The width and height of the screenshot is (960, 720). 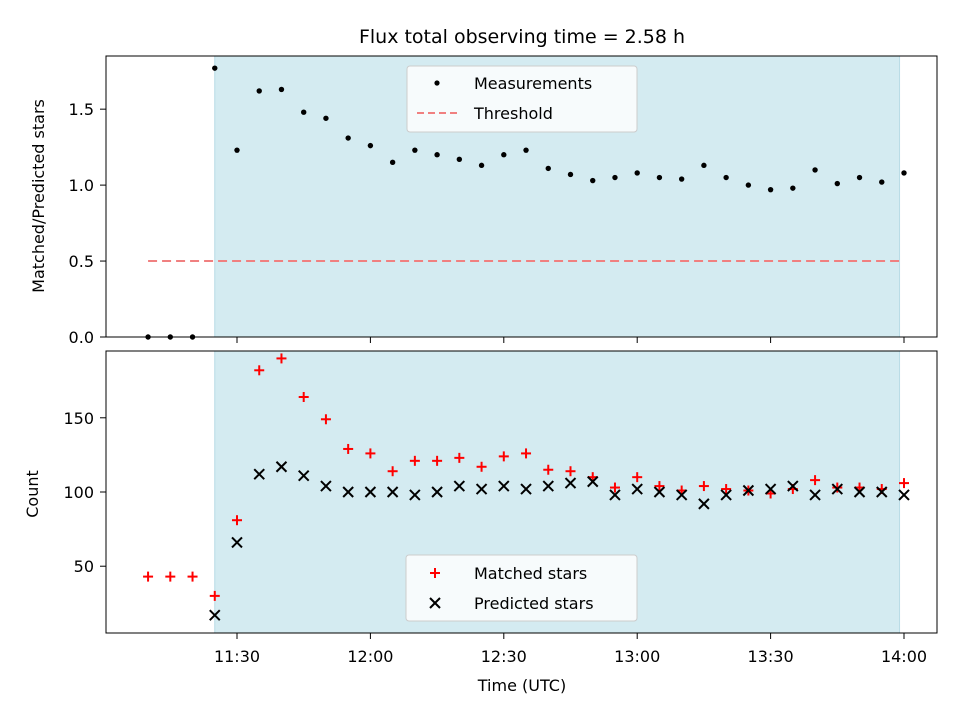 What do you see at coordinates (370, 656) in the screenshot?
I see `count-xtick-label: 12:00` at bounding box center [370, 656].